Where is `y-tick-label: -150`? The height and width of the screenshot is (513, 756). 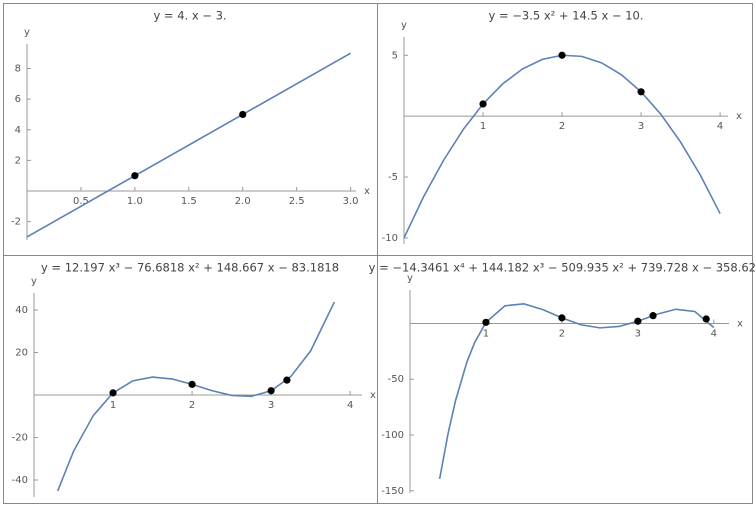
y-tick-label: -150 is located at coordinates (392, 491).